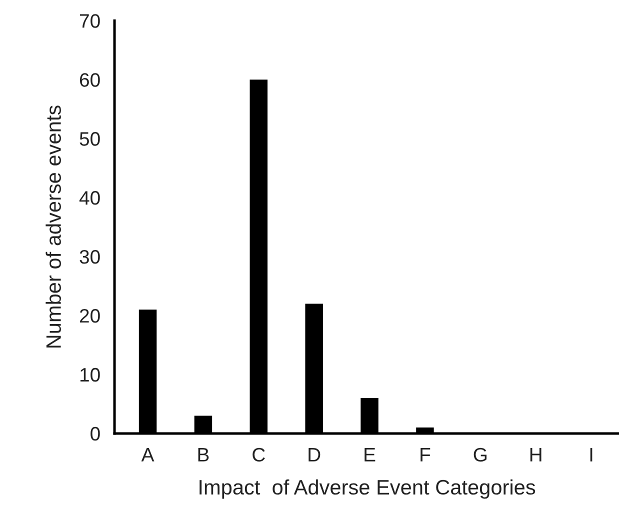 This screenshot has width=619, height=516. What do you see at coordinates (425, 455) in the screenshot?
I see `x-tick-label: F` at bounding box center [425, 455].